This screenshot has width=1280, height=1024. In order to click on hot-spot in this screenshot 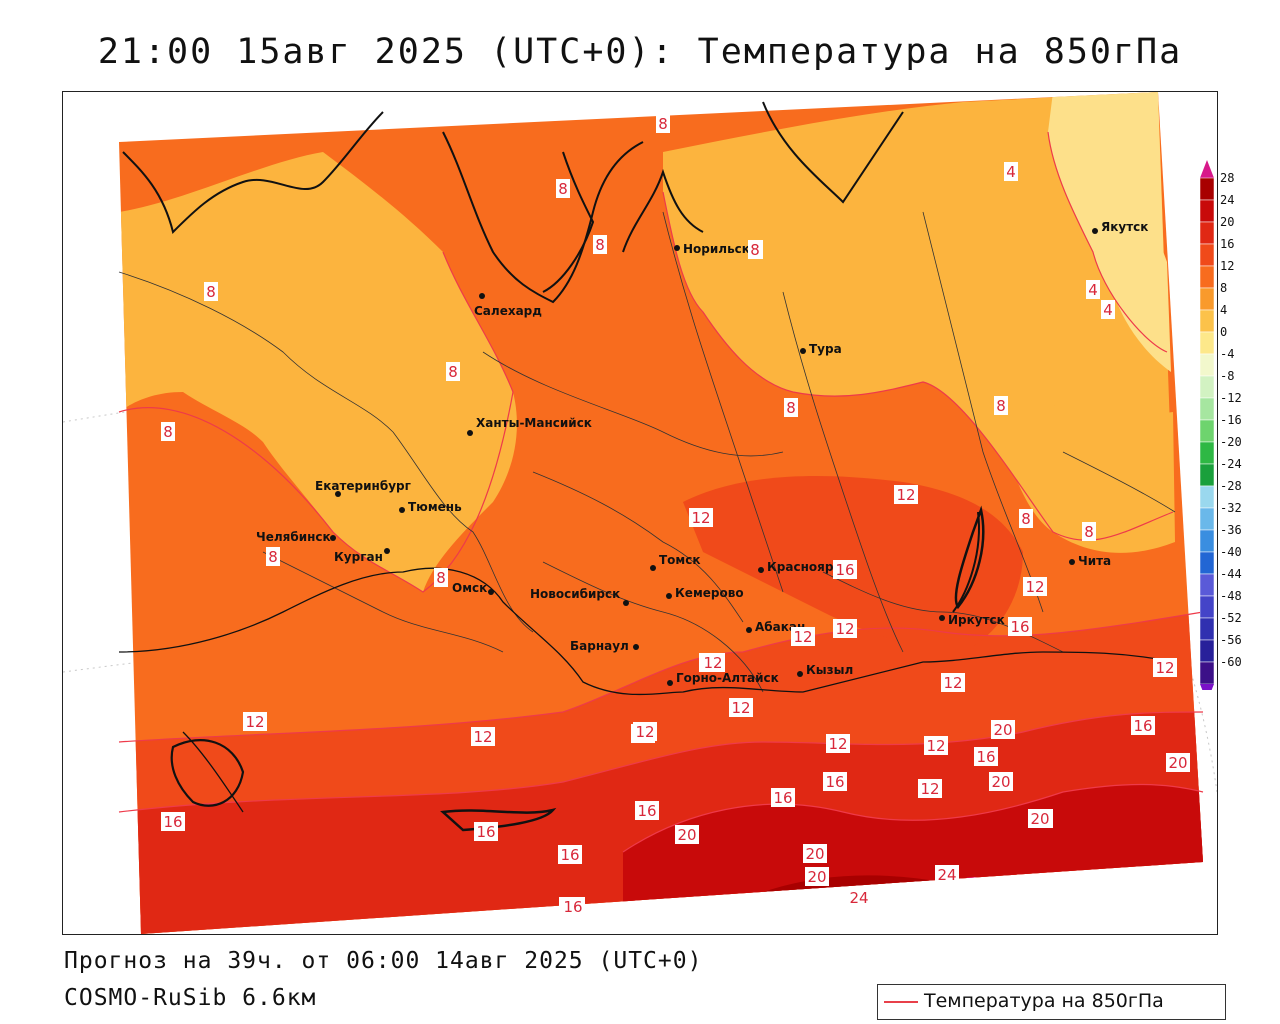, I will do `click(973, 885)`.